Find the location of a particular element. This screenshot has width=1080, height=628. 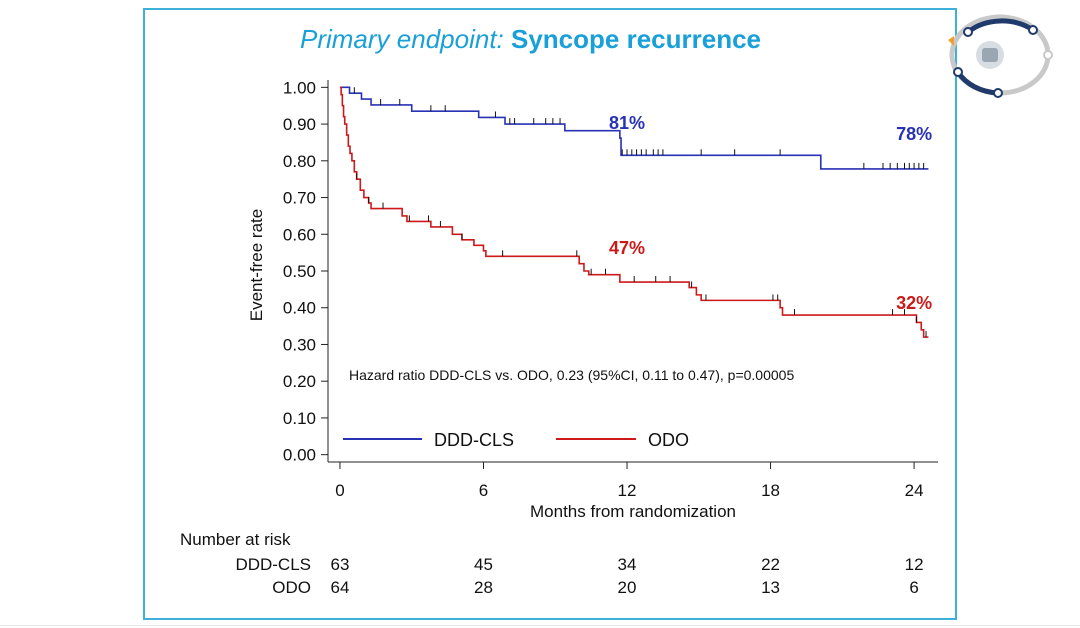

y-tick-label: 0.20 is located at coordinates (299, 381).